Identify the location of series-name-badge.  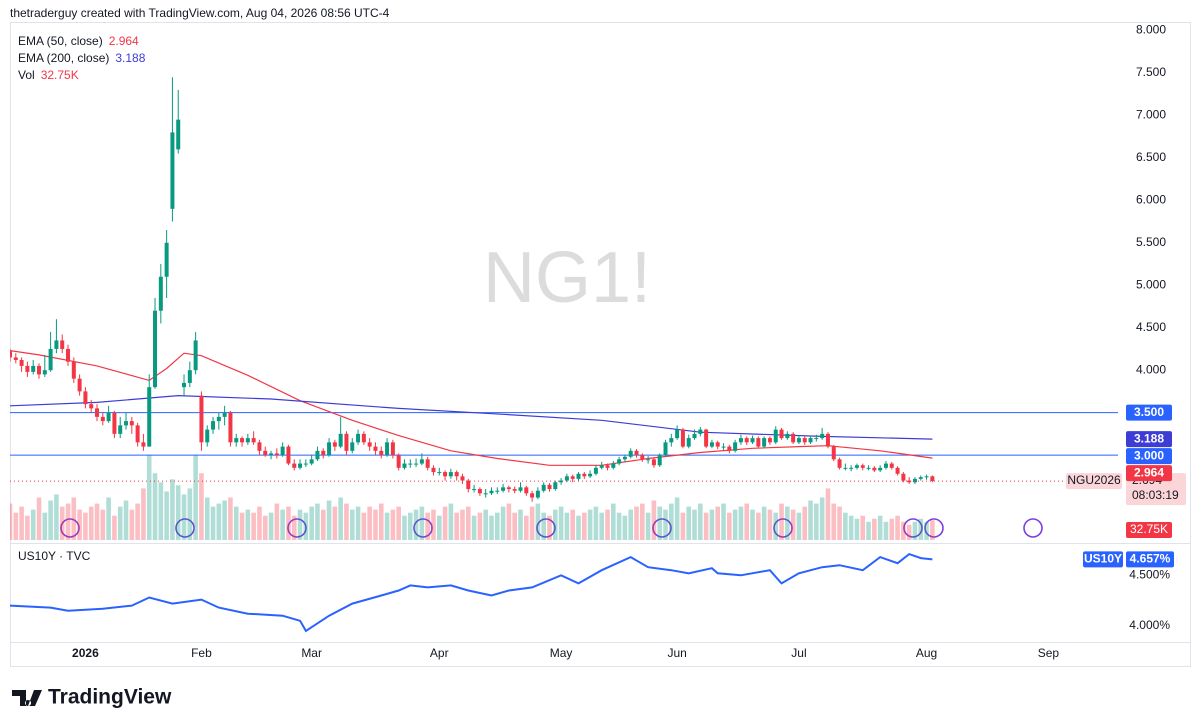
(1103, 559).